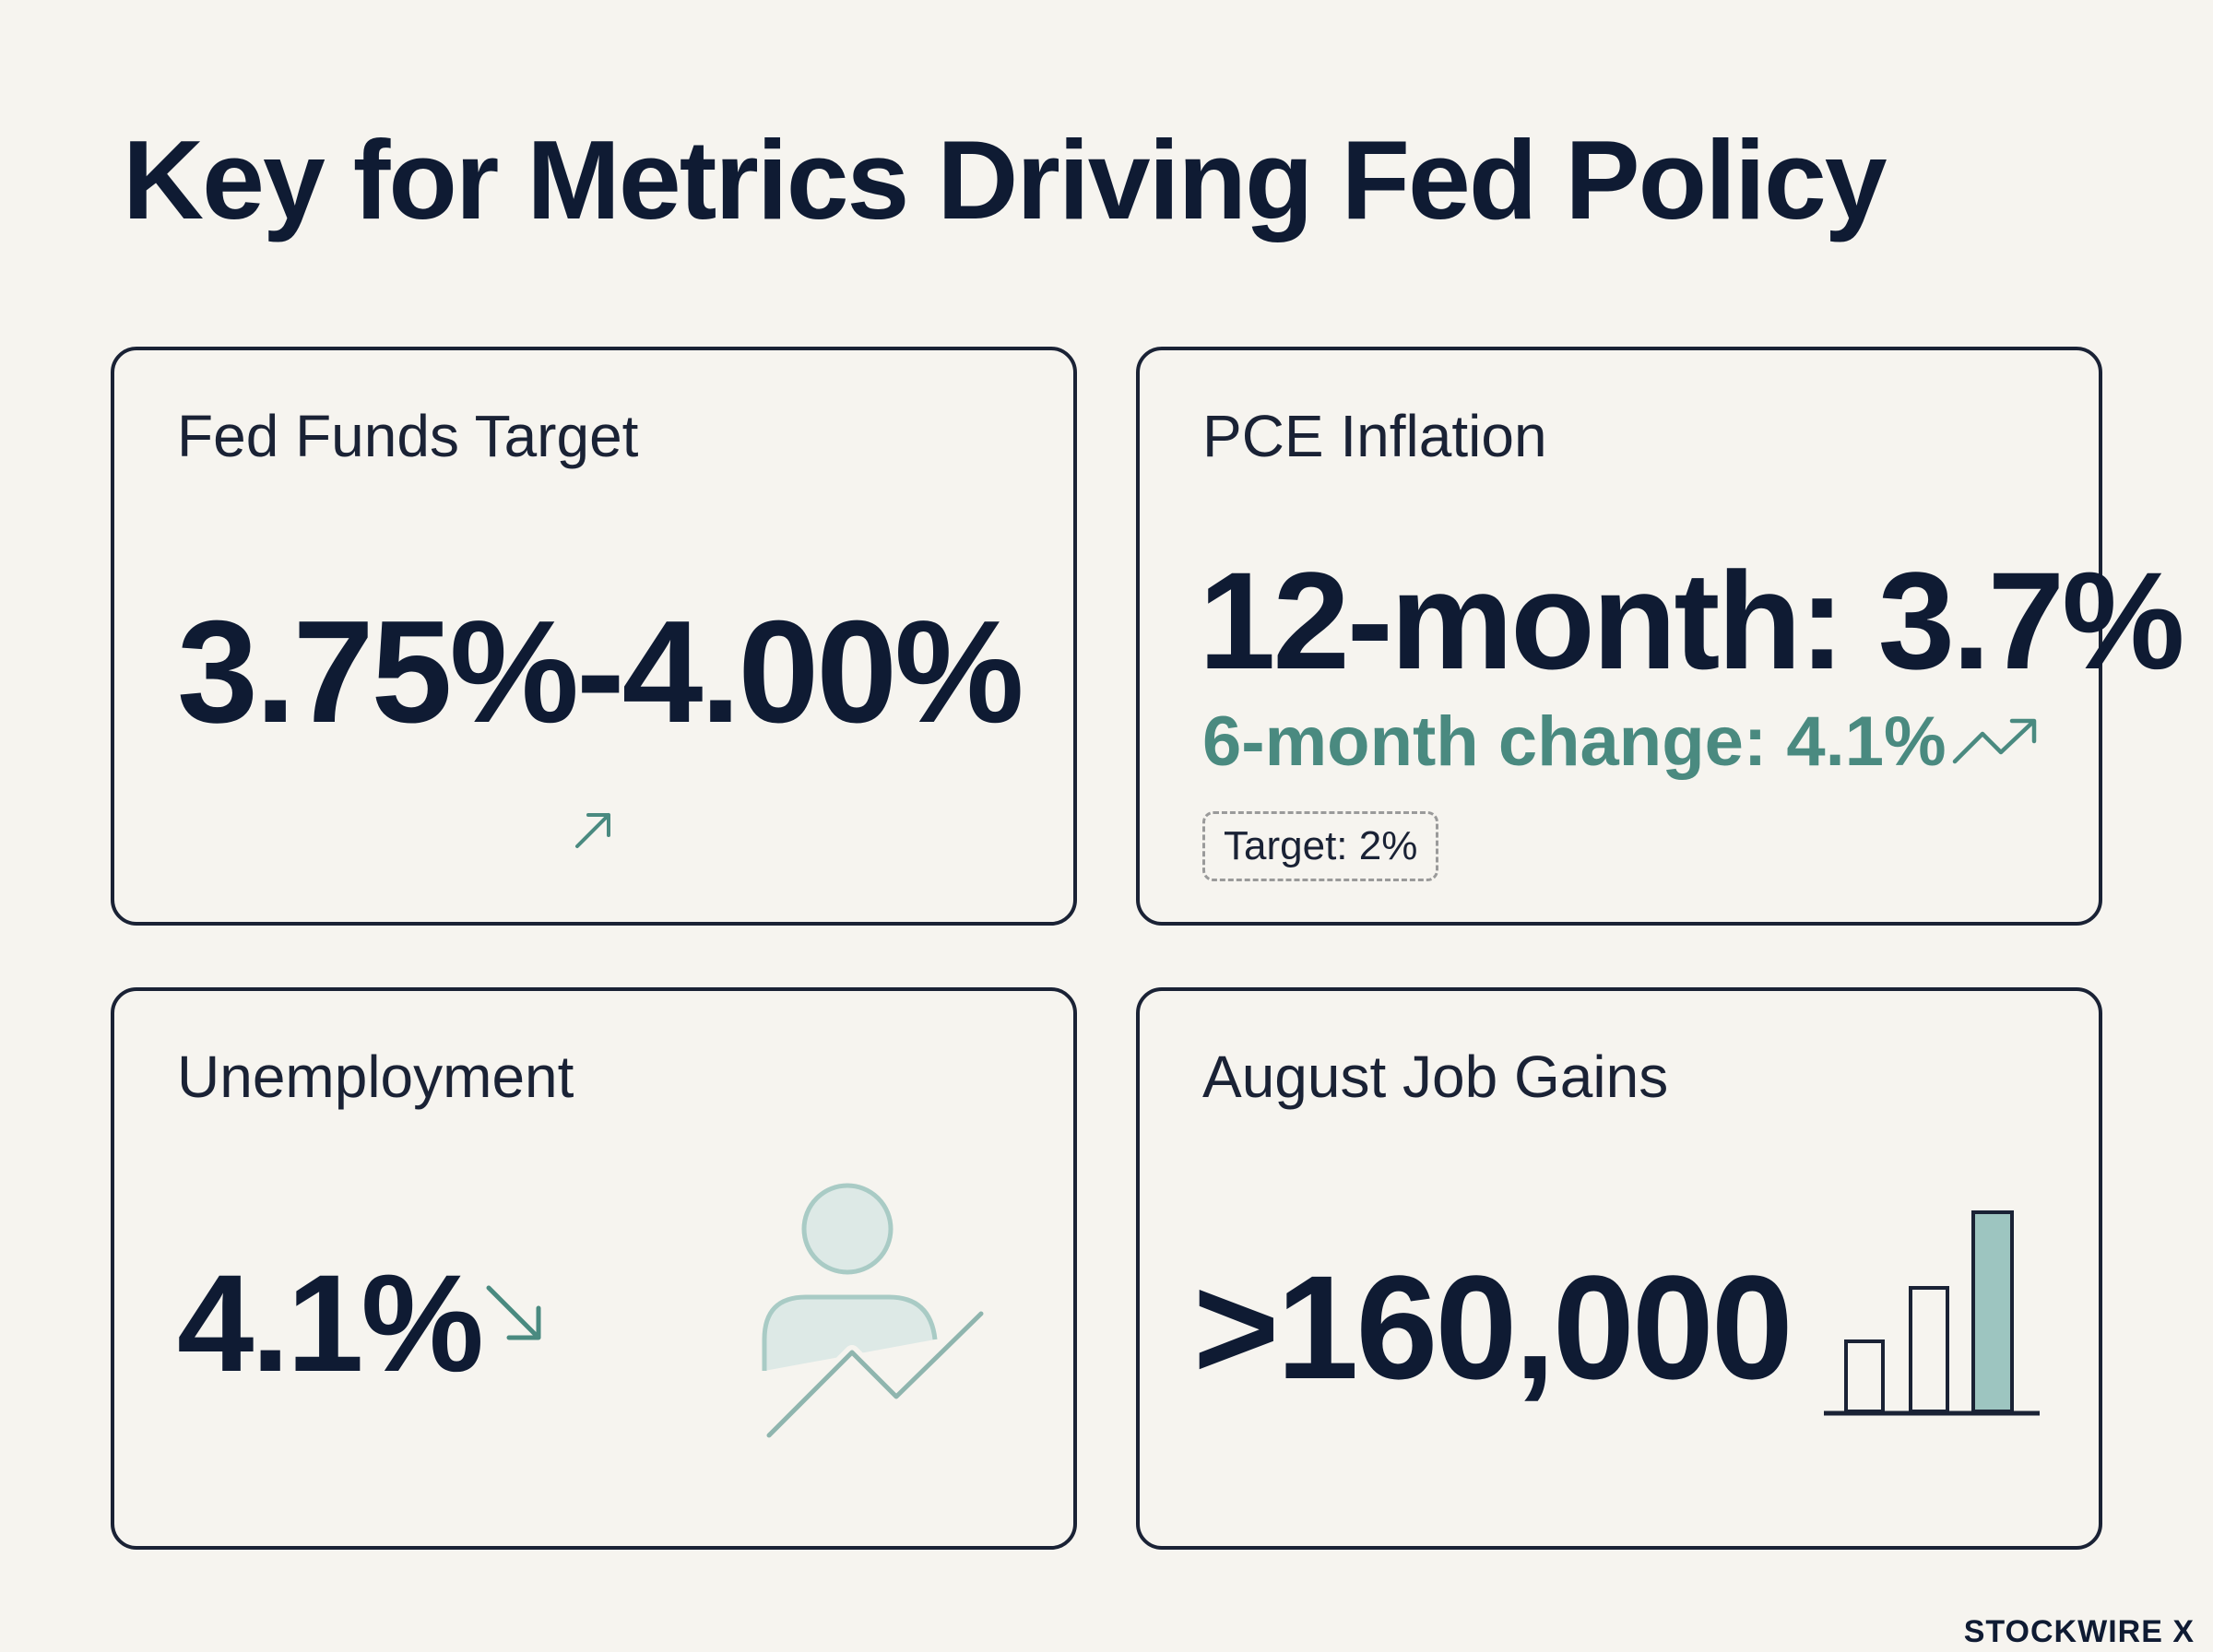 Image resolution: width=2213 pixels, height=1652 pixels. Describe the element at coordinates (1493, 1327) in the screenshot. I see `job-gains-value: >160,000` at that location.